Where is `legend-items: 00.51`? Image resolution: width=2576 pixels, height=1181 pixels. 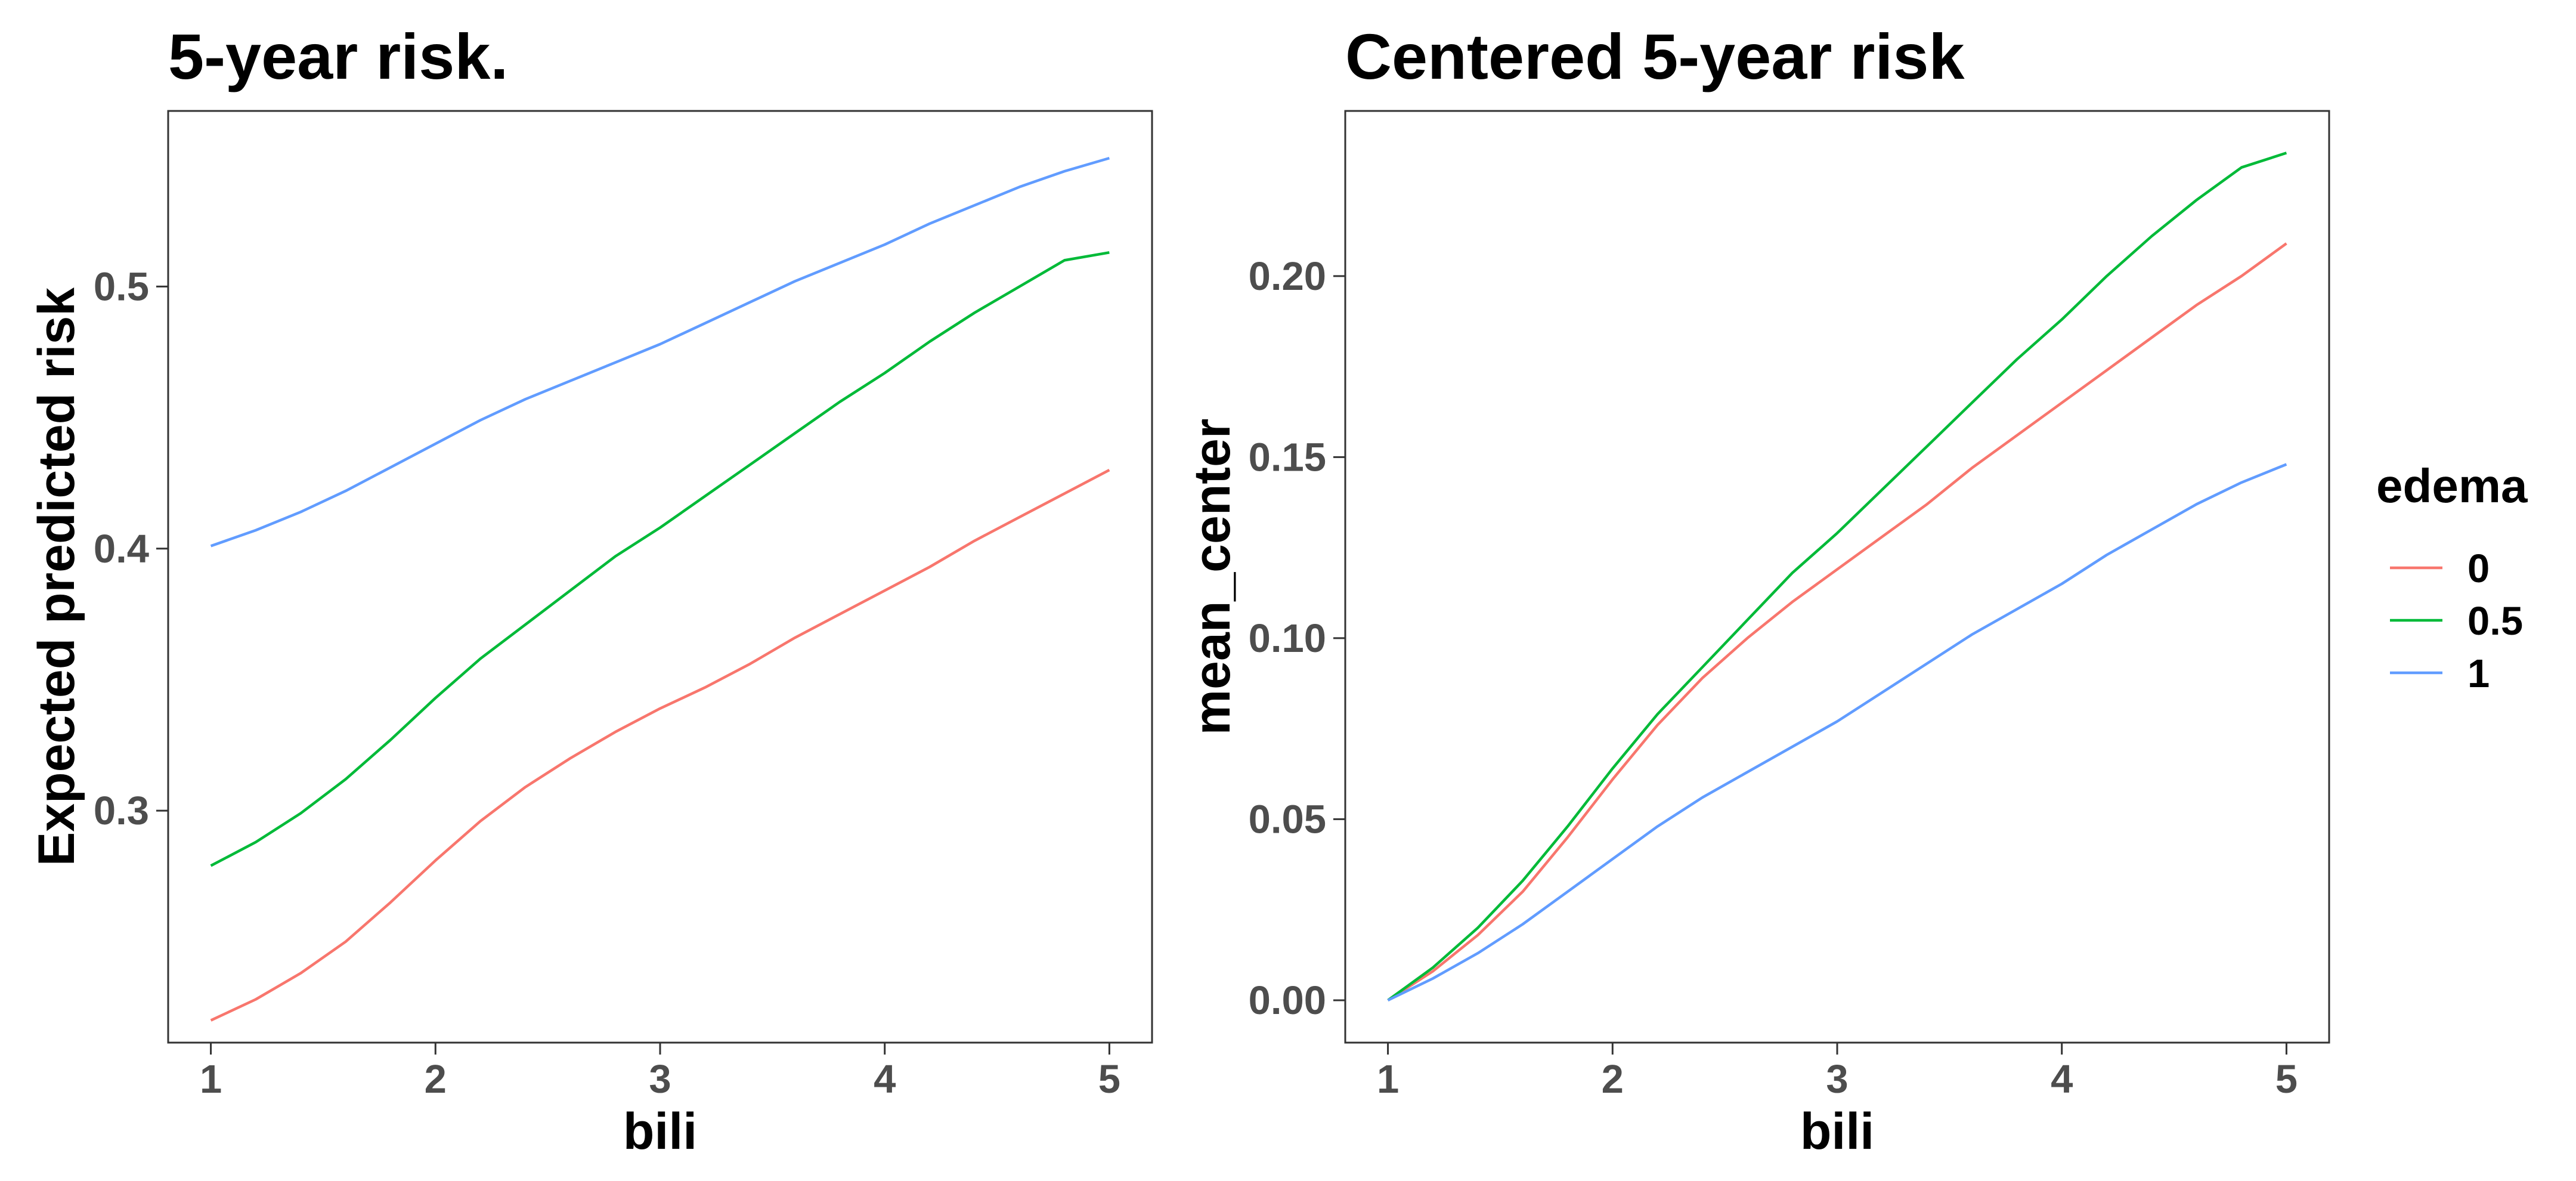 legend-items: 00.51 is located at coordinates (2456, 621).